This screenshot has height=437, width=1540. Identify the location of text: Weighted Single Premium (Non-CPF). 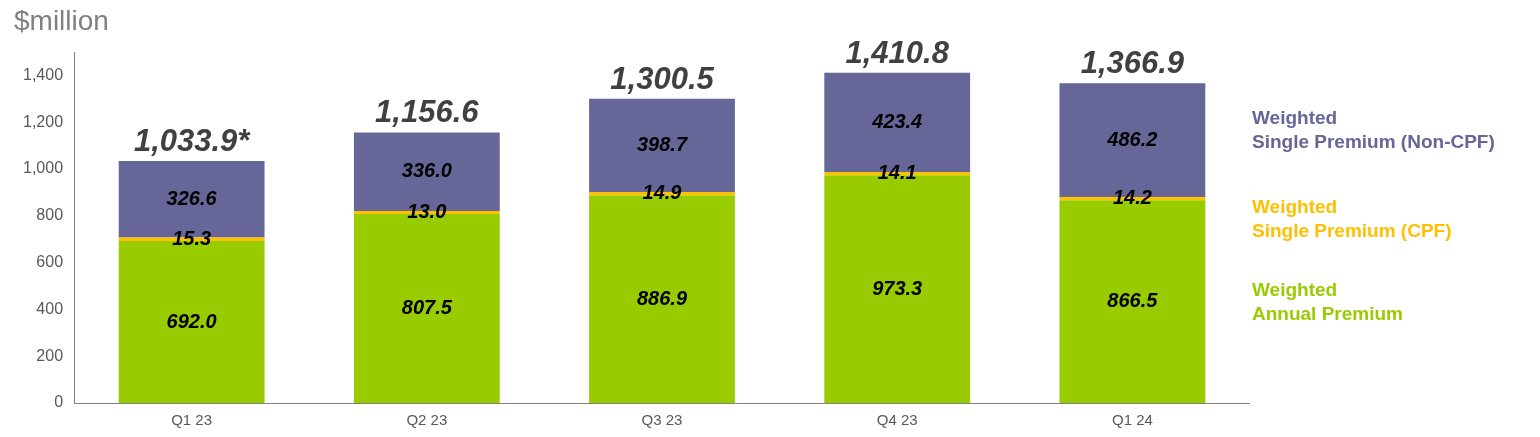
(1374, 130).